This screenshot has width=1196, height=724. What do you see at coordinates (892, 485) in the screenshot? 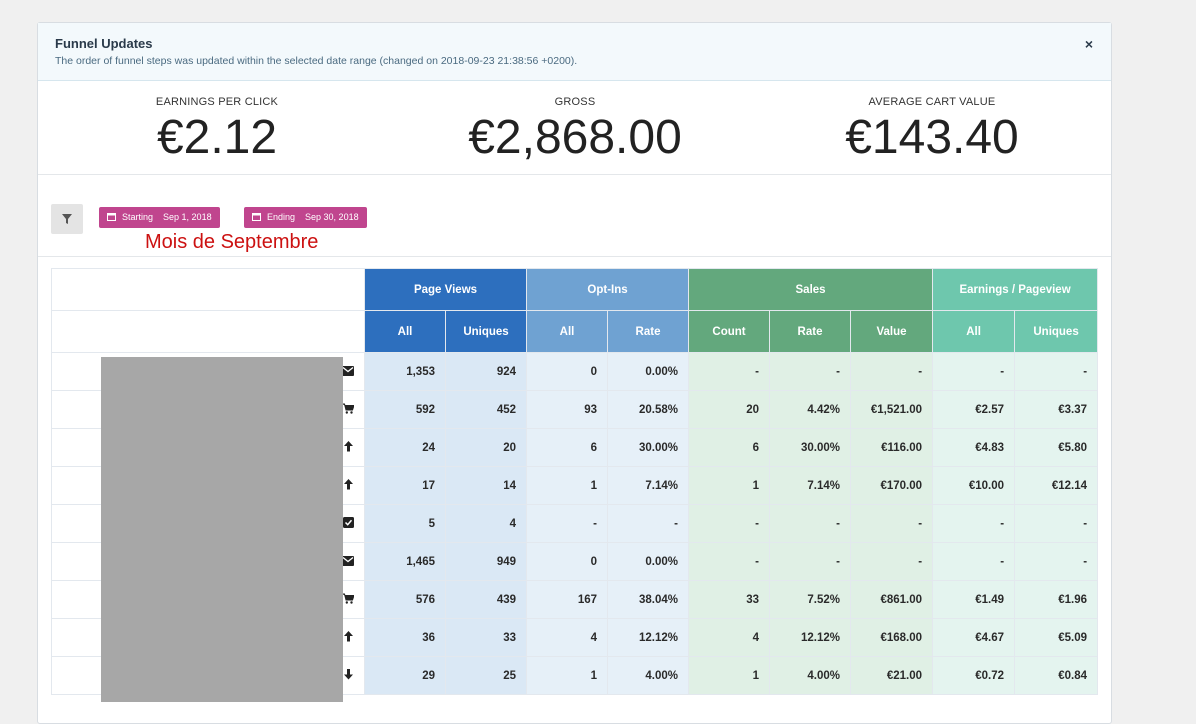
I see `cell-sales-value: €170.00` at bounding box center [892, 485].